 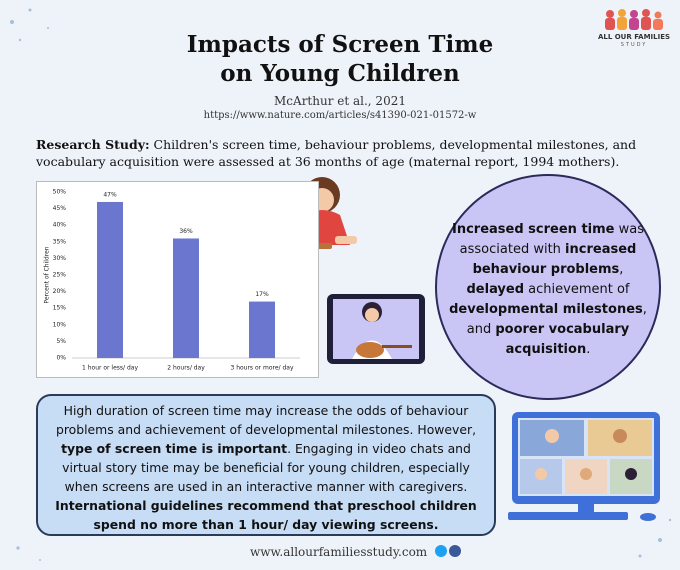 What do you see at coordinates (61, 341) in the screenshot?
I see `y-tick-label: 5%` at bounding box center [61, 341].